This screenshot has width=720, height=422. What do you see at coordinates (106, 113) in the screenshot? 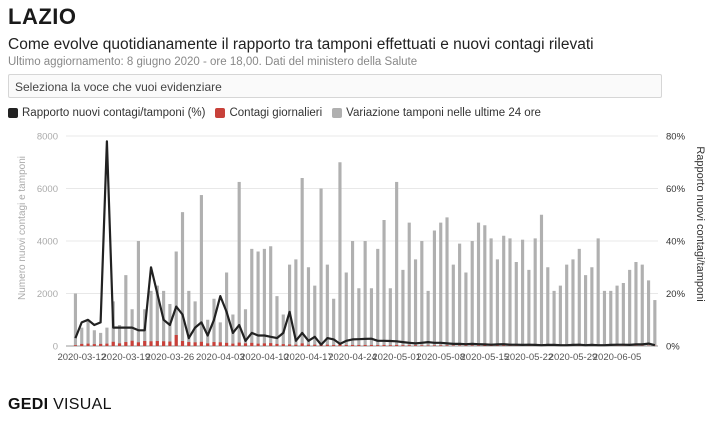
I see `legend-item-ratio: Rapporto nuovi contagi/tamponi (%)` at bounding box center [106, 113].